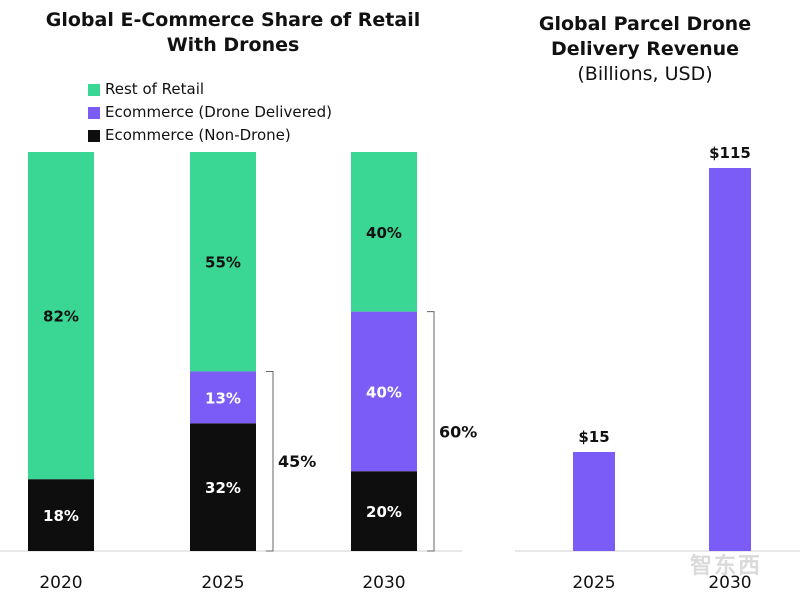 This screenshot has width=800, height=606. I want to click on data-label: 82%, so click(61, 317).